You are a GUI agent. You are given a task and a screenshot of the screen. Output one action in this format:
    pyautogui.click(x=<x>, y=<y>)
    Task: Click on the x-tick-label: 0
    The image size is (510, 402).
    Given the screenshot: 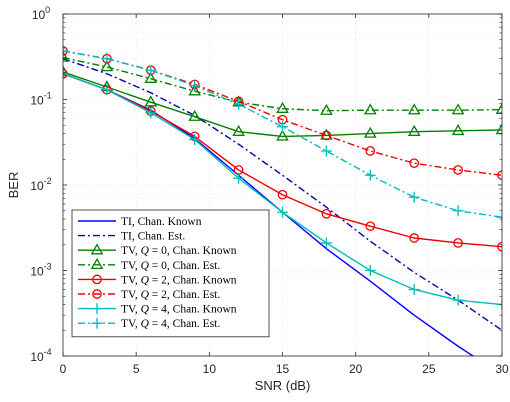 What is the action you would take?
    pyautogui.click(x=63, y=369)
    